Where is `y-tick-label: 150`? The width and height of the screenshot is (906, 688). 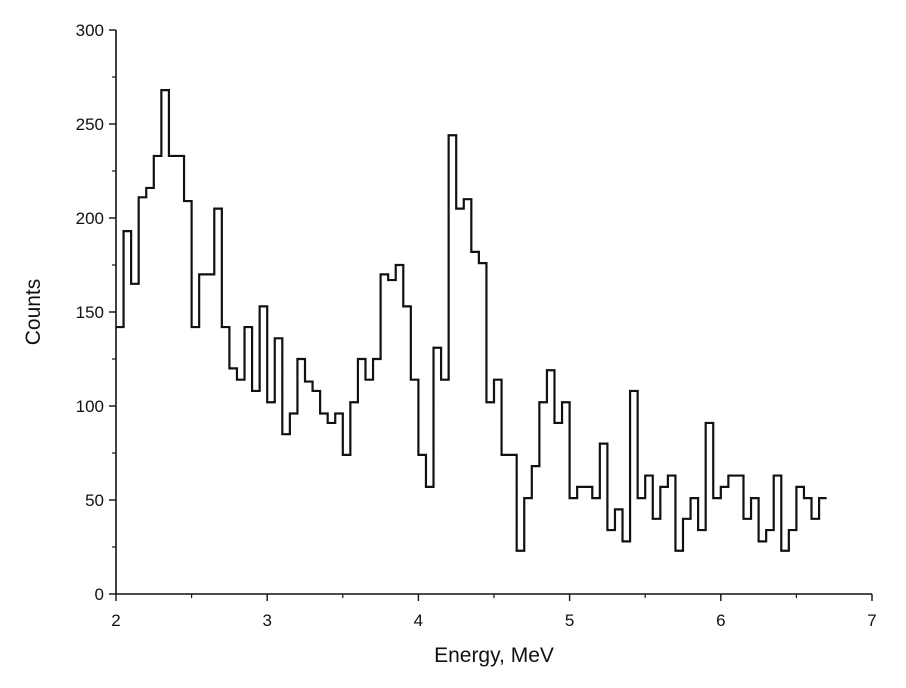 y-tick-label: 150 is located at coordinates (90, 312).